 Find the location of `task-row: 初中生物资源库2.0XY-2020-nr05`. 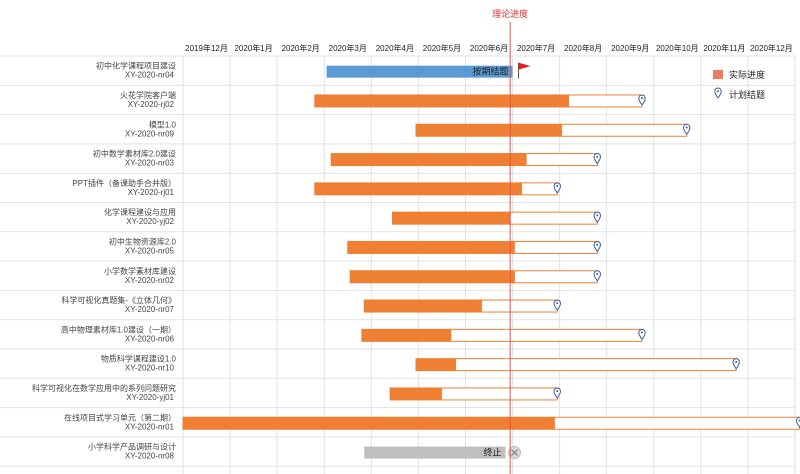

task-row: 初中生物资源库2.0XY-2020-nr05 is located at coordinates (355, 245).